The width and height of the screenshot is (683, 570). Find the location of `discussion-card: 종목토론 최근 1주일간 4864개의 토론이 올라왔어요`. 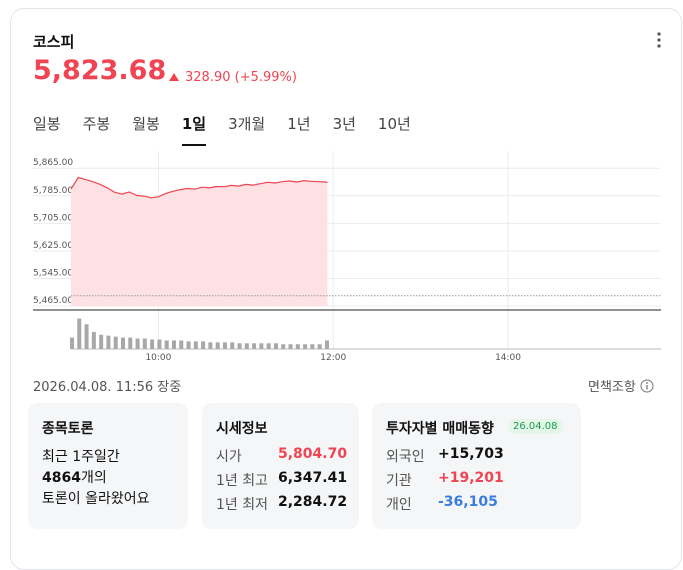

discussion-card: 종목토론 최근 1주일간 4864개의 토론이 올라왔어요 is located at coordinates (108, 466).